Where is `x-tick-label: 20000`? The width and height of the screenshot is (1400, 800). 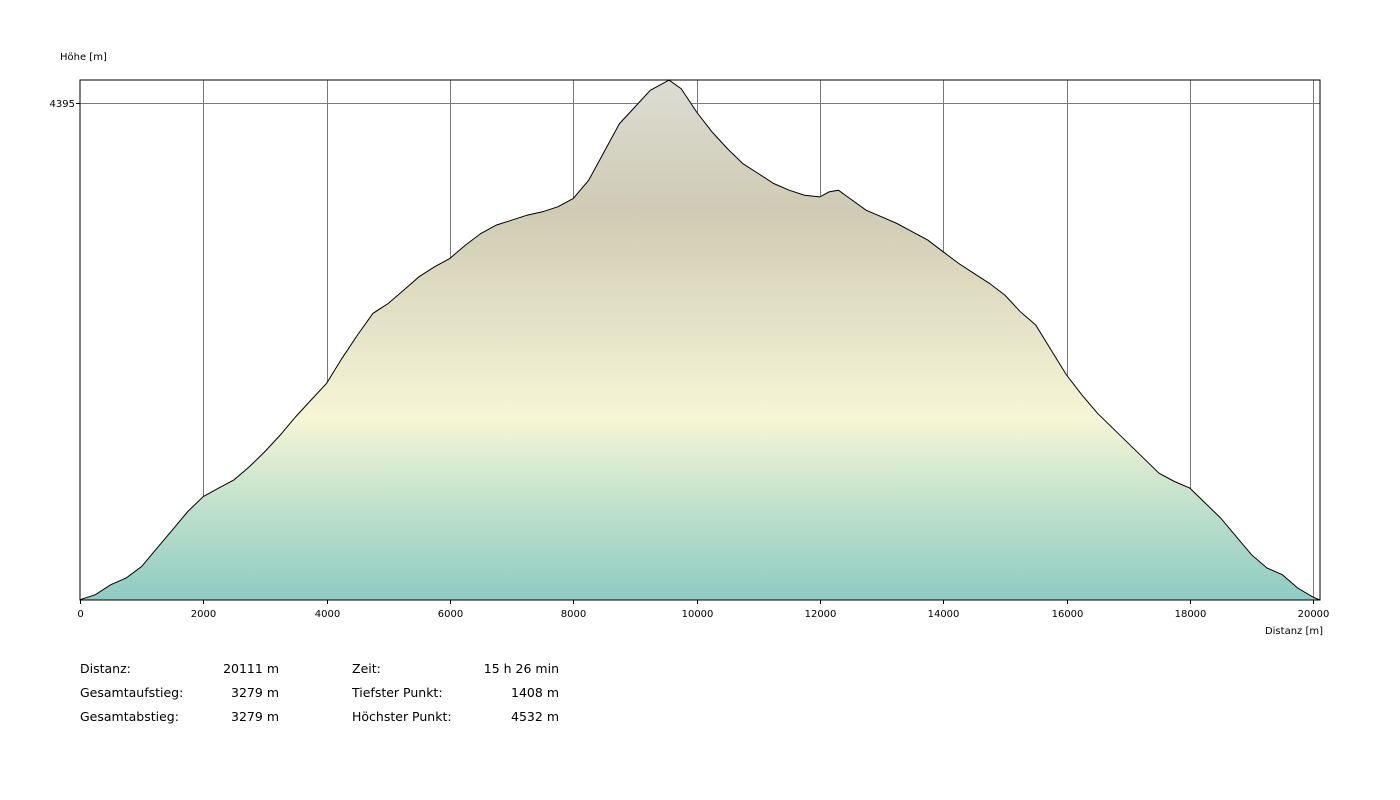 x-tick-label: 20000 is located at coordinates (1314, 614).